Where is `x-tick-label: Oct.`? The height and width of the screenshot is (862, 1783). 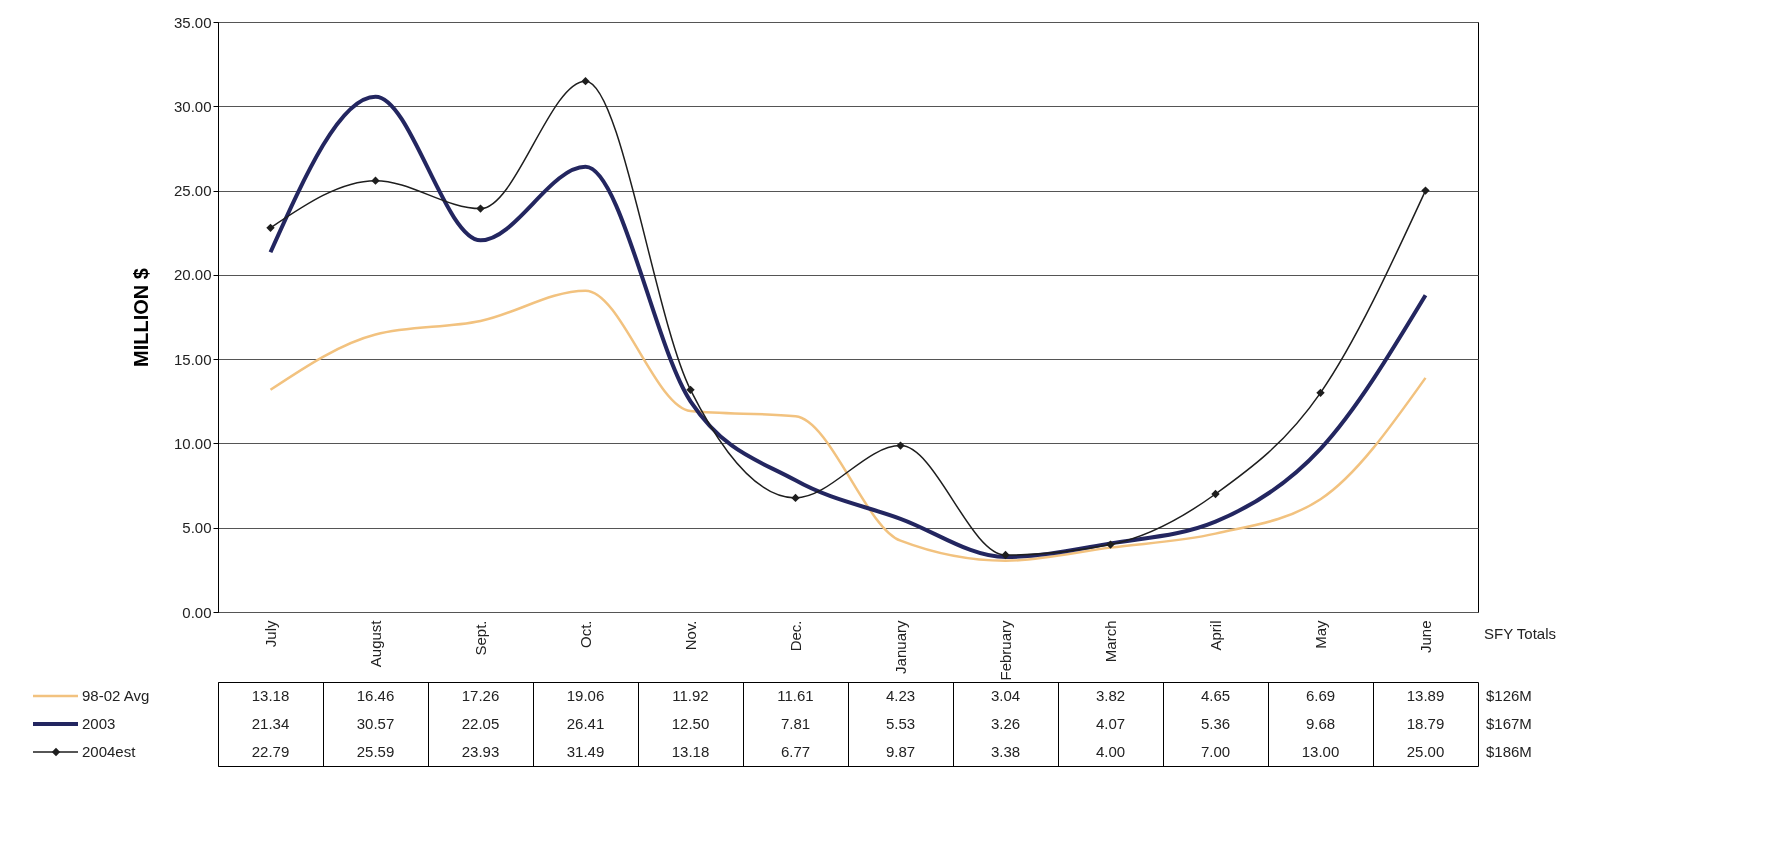 x-tick-label: Oct. is located at coordinates (585, 634).